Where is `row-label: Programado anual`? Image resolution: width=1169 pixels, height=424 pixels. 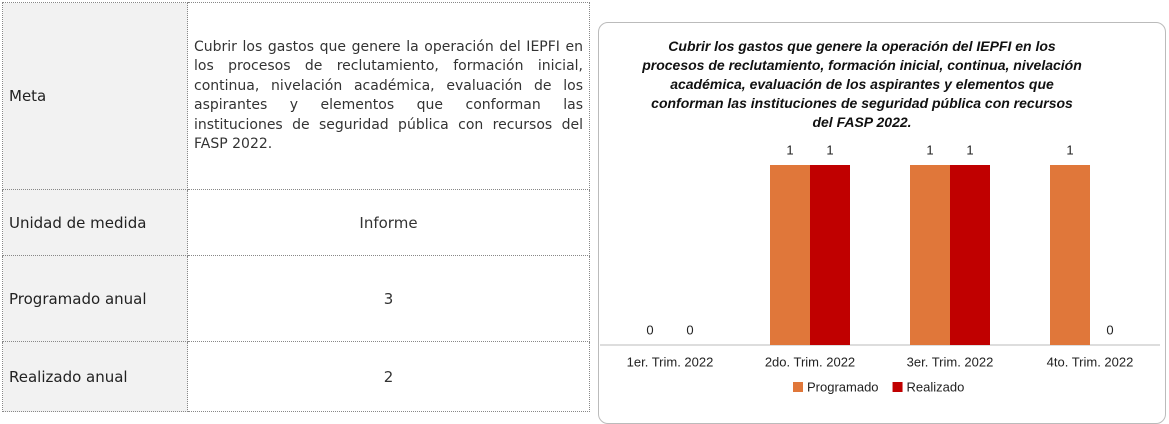
row-label: Programado anual is located at coordinates (95, 298).